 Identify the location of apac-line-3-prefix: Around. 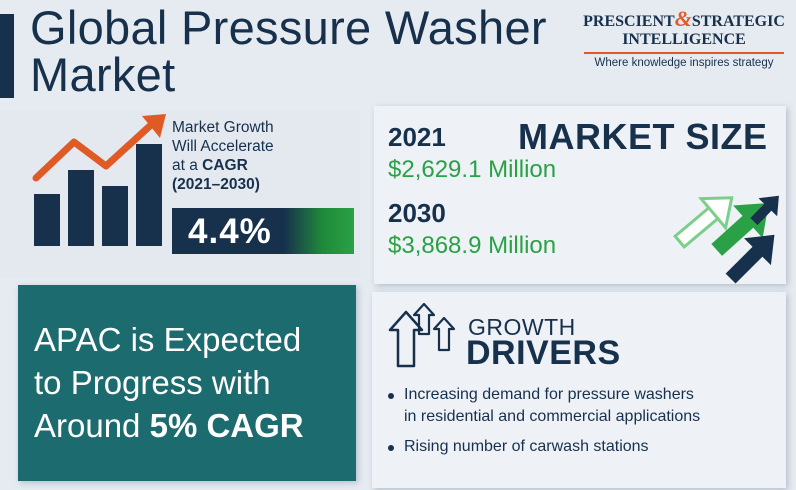
(92, 425).